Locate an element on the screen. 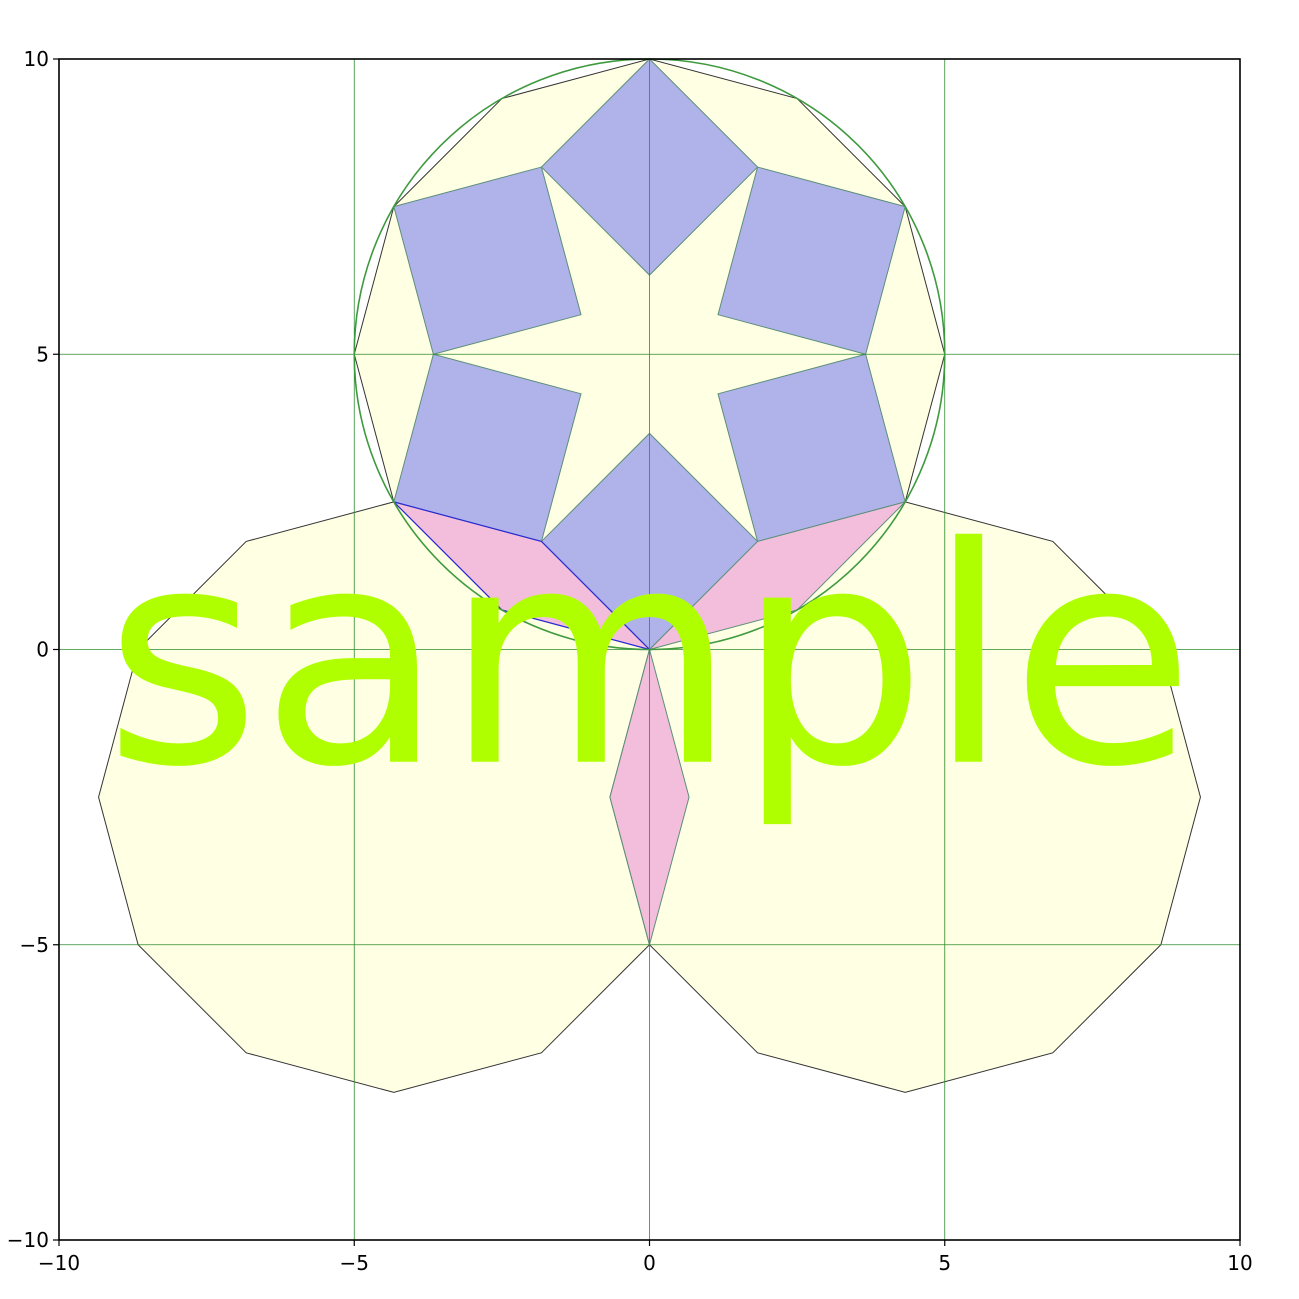 The width and height of the screenshot is (1299, 1299). x-tick-label: 0 is located at coordinates (649, 1263).